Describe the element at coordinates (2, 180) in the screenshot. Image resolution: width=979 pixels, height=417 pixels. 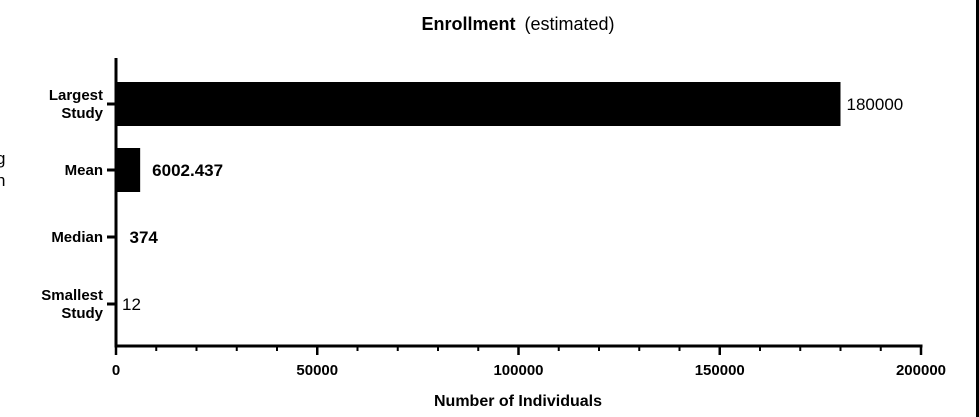
I see `partial-left-text-line-2: n` at that location.